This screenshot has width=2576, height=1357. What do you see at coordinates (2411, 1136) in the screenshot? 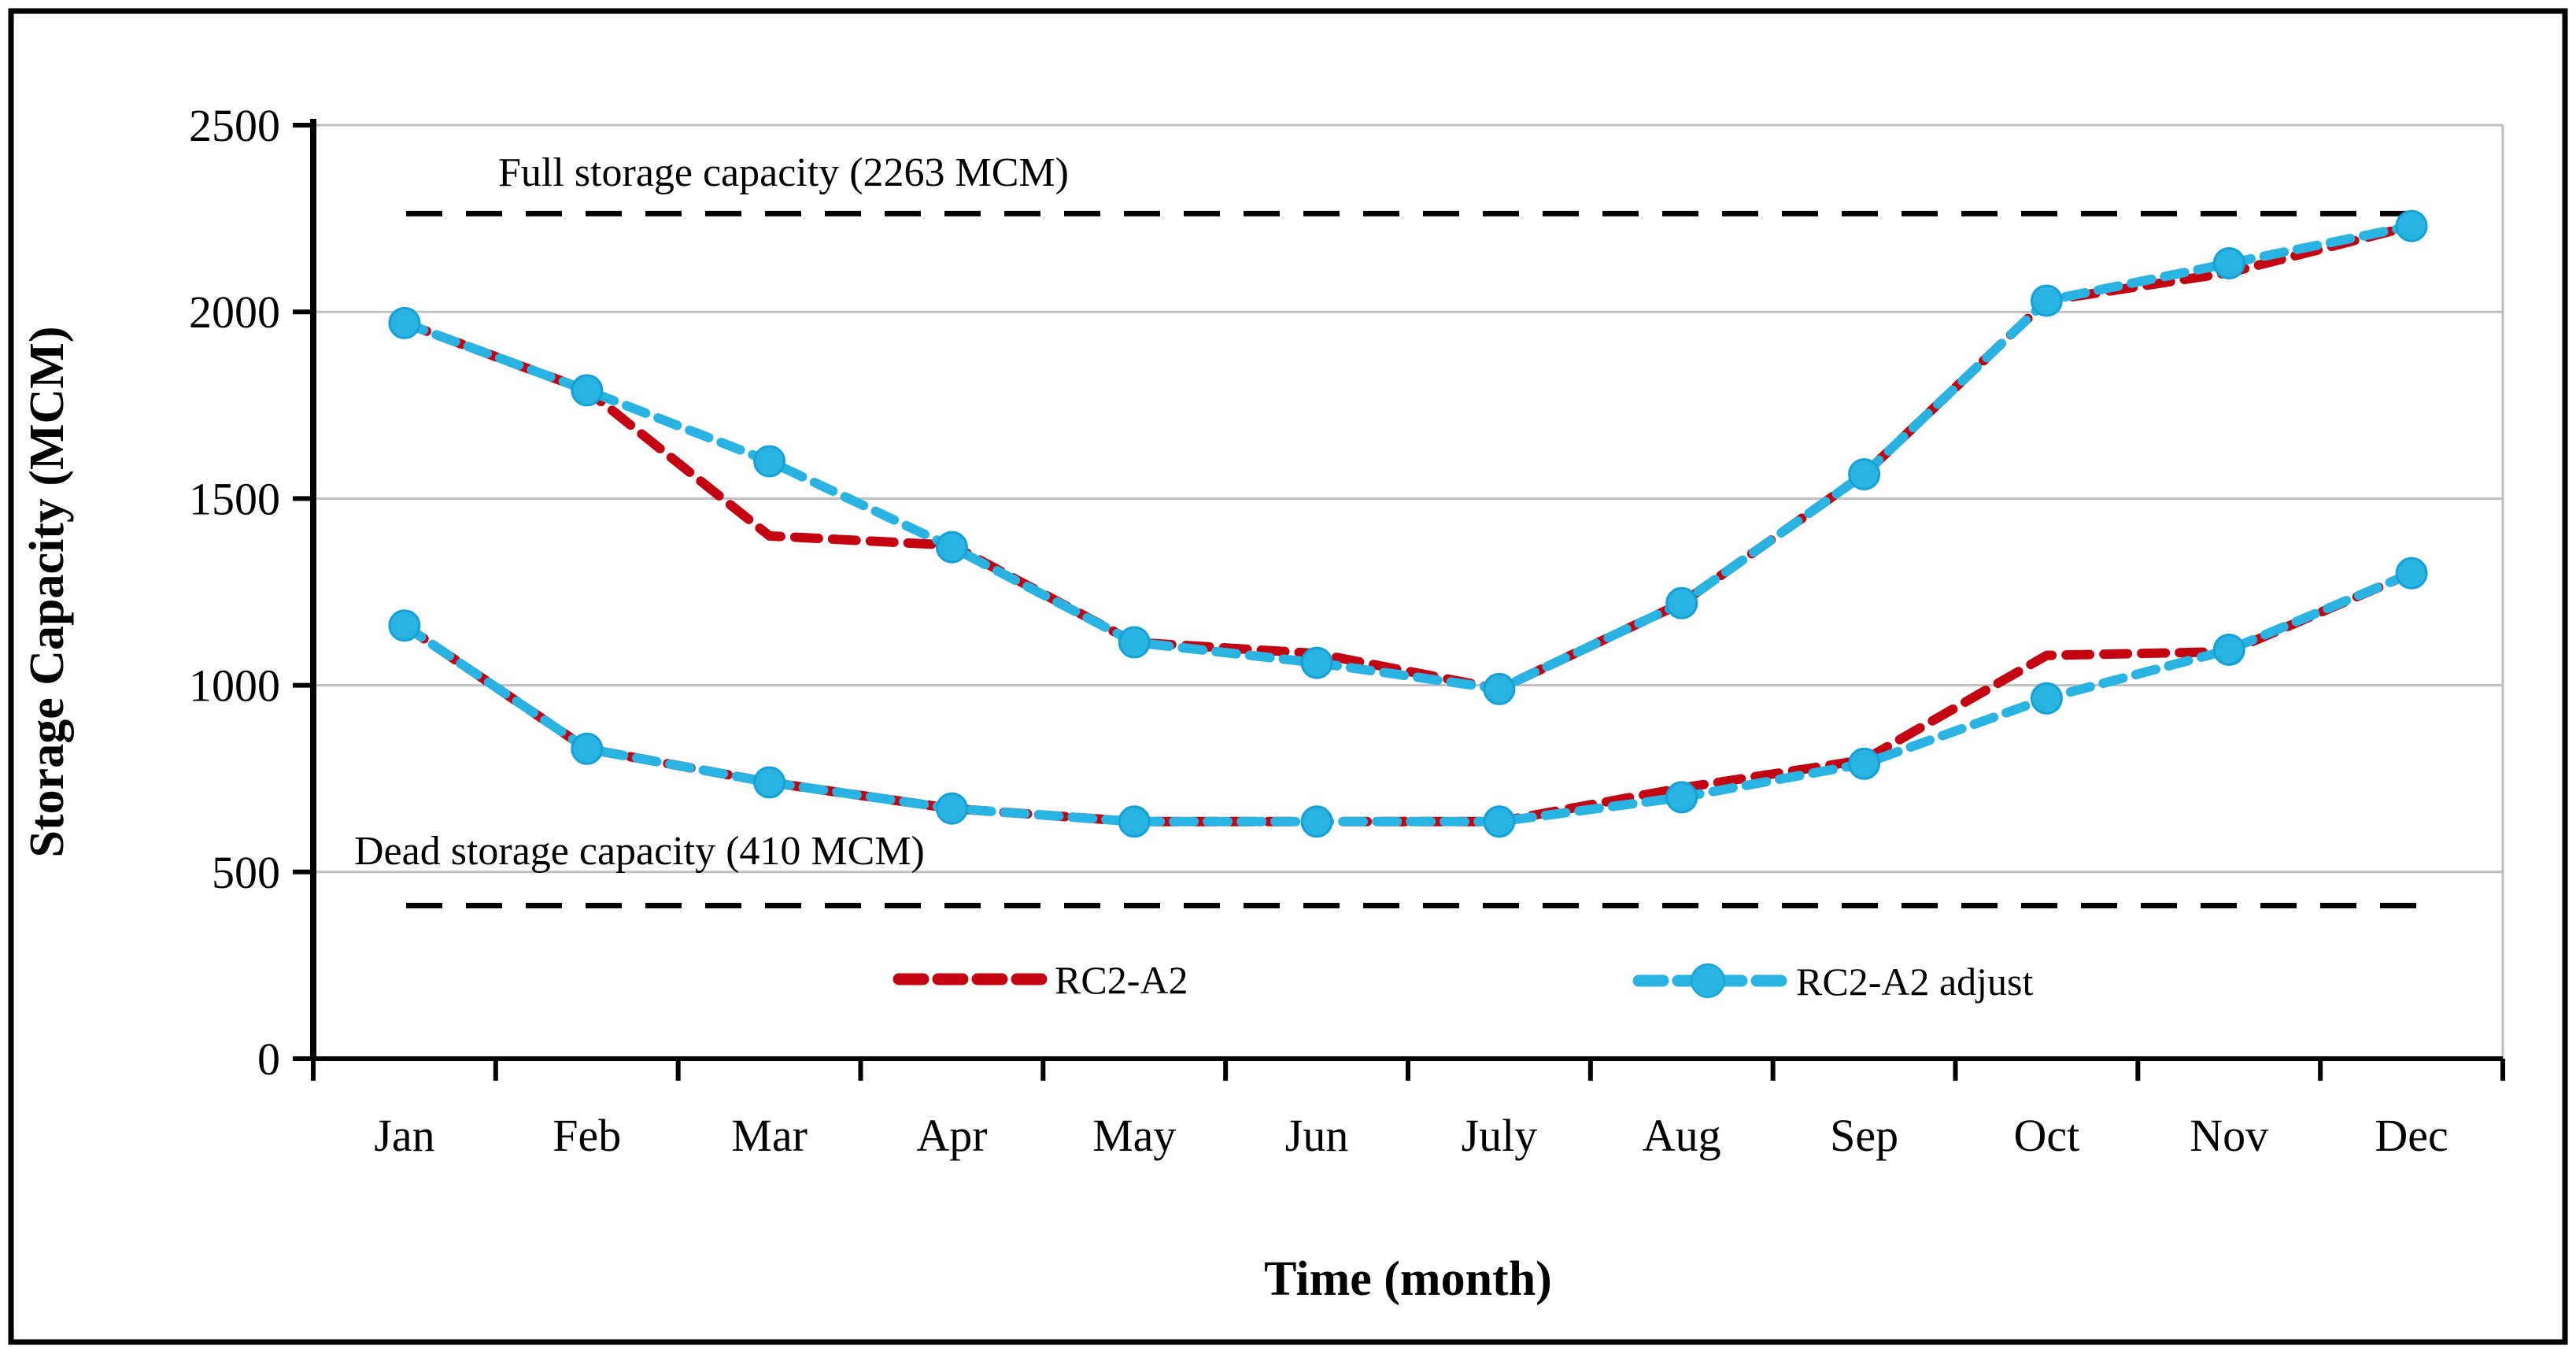
I see `x-tick-label-dec: Dec` at bounding box center [2411, 1136].